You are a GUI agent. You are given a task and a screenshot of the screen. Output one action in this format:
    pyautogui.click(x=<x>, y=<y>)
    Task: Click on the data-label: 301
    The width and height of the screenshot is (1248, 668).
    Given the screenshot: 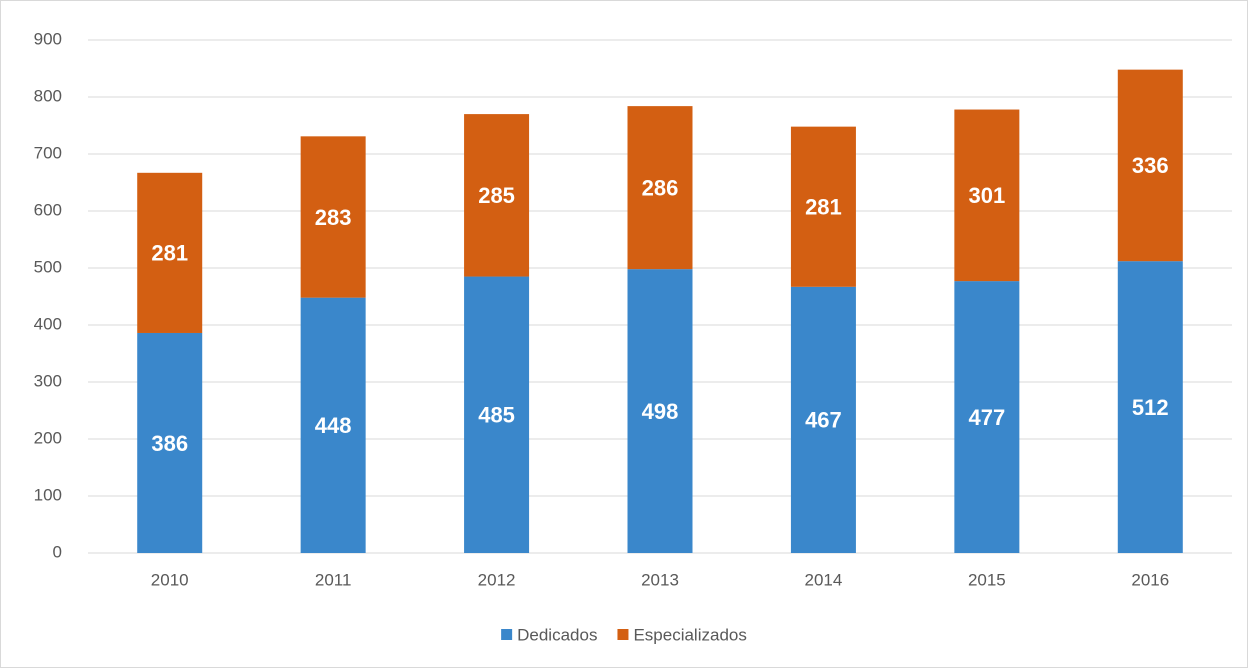 What is the action you would take?
    pyautogui.click(x=986, y=195)
    